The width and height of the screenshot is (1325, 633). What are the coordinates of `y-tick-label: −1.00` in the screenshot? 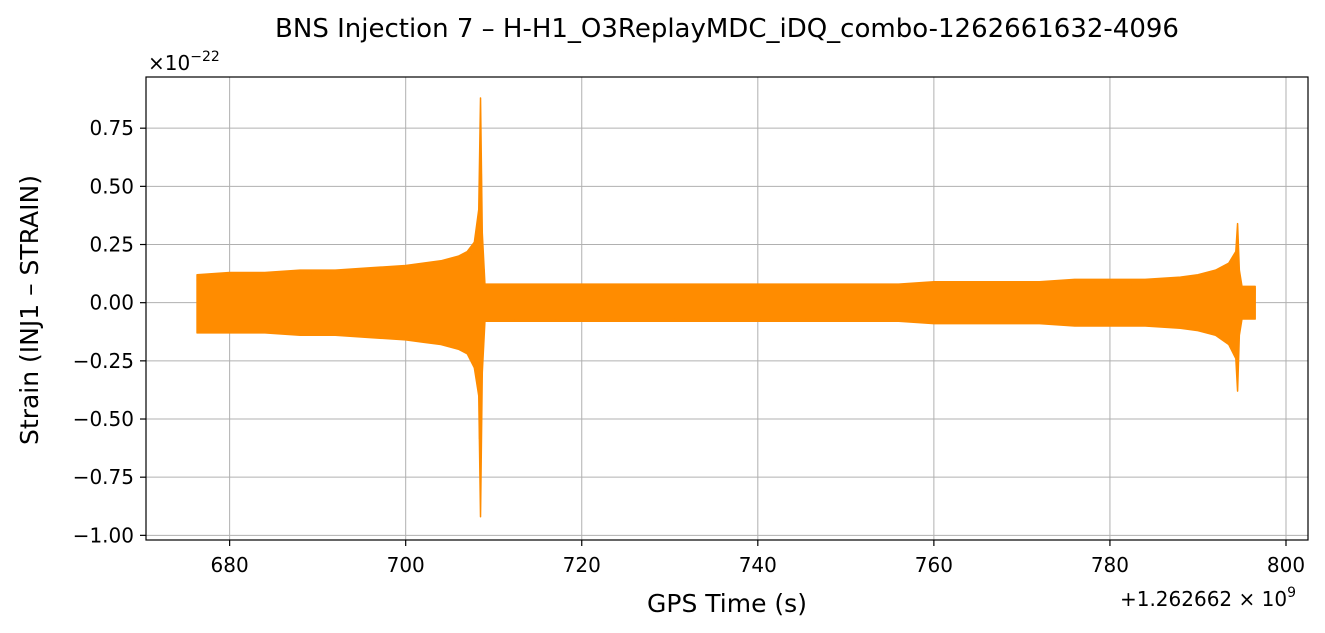 It's located at (103, 535).